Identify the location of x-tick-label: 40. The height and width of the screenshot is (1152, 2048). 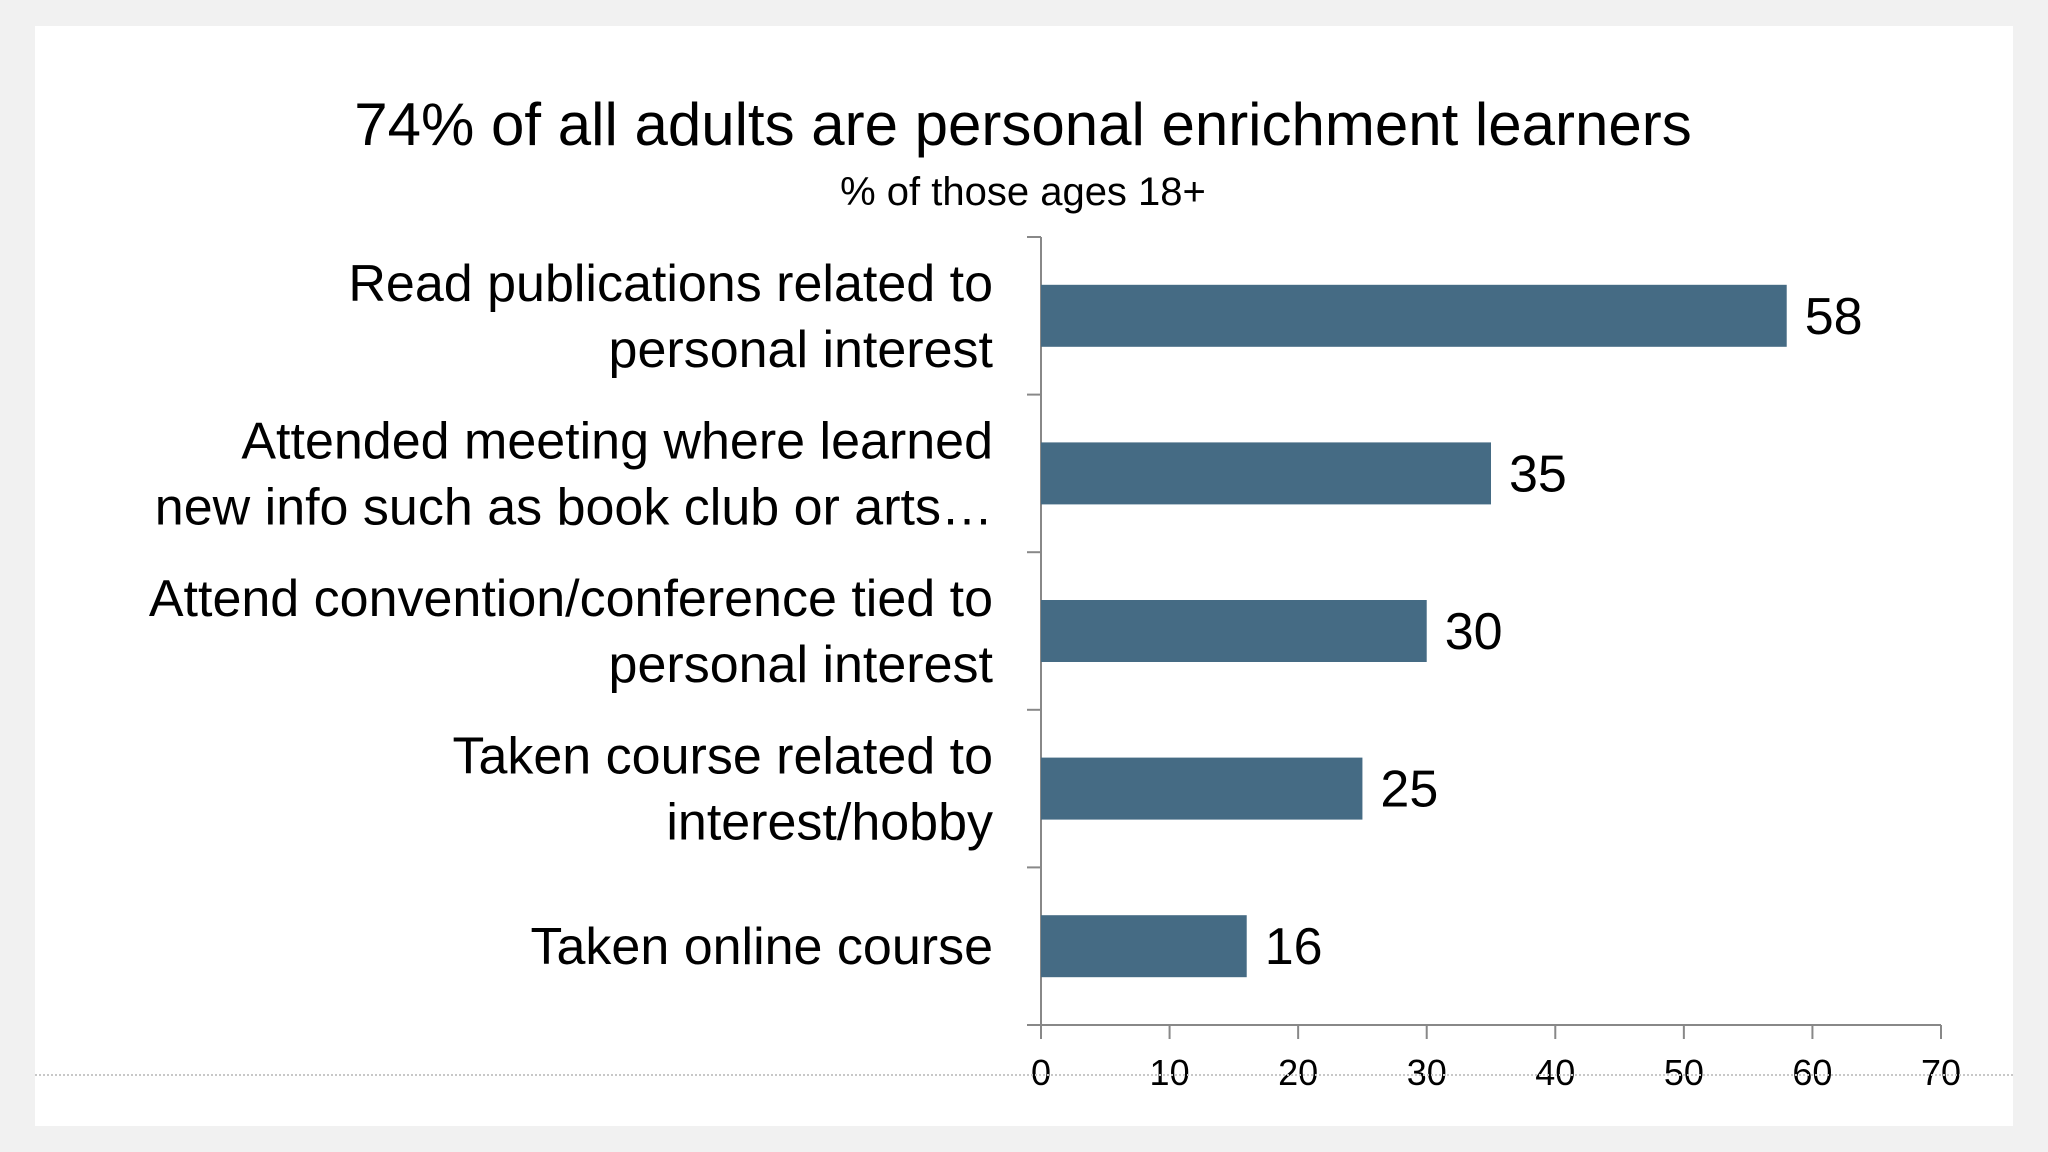
(1555, 1072).